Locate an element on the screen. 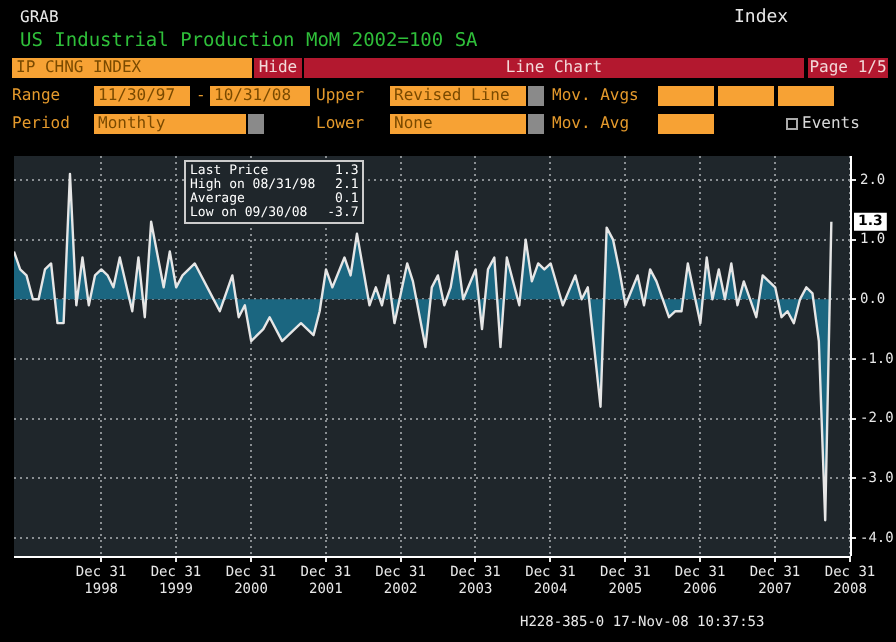 The height and width of the screenshot is (642, 896). text: 11/30/97 is located at coordinates (142, 96).